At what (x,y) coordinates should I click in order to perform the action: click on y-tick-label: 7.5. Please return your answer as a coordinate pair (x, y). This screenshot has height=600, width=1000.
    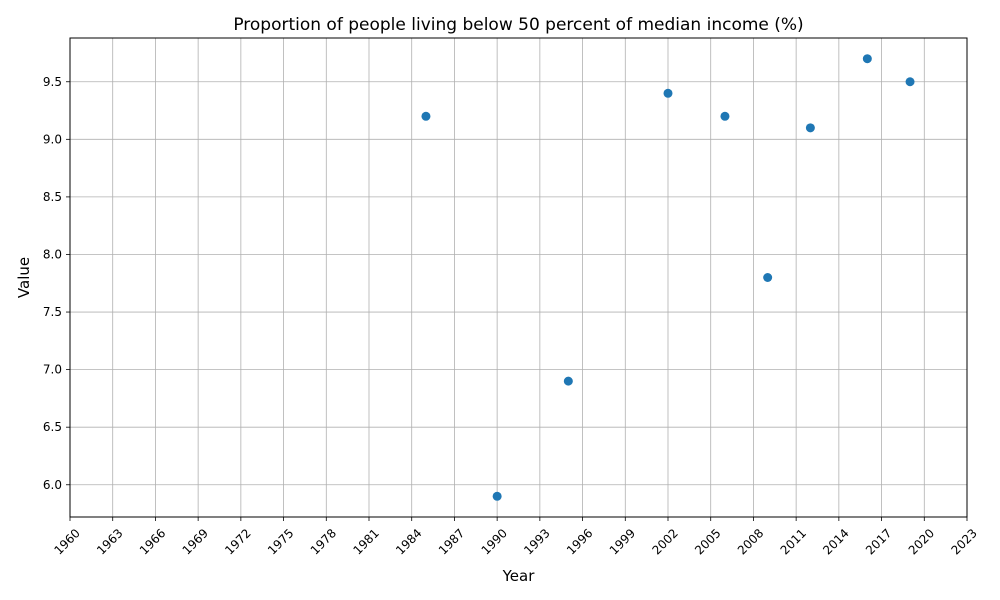
    Looking at the image, I should click on (52, 312).